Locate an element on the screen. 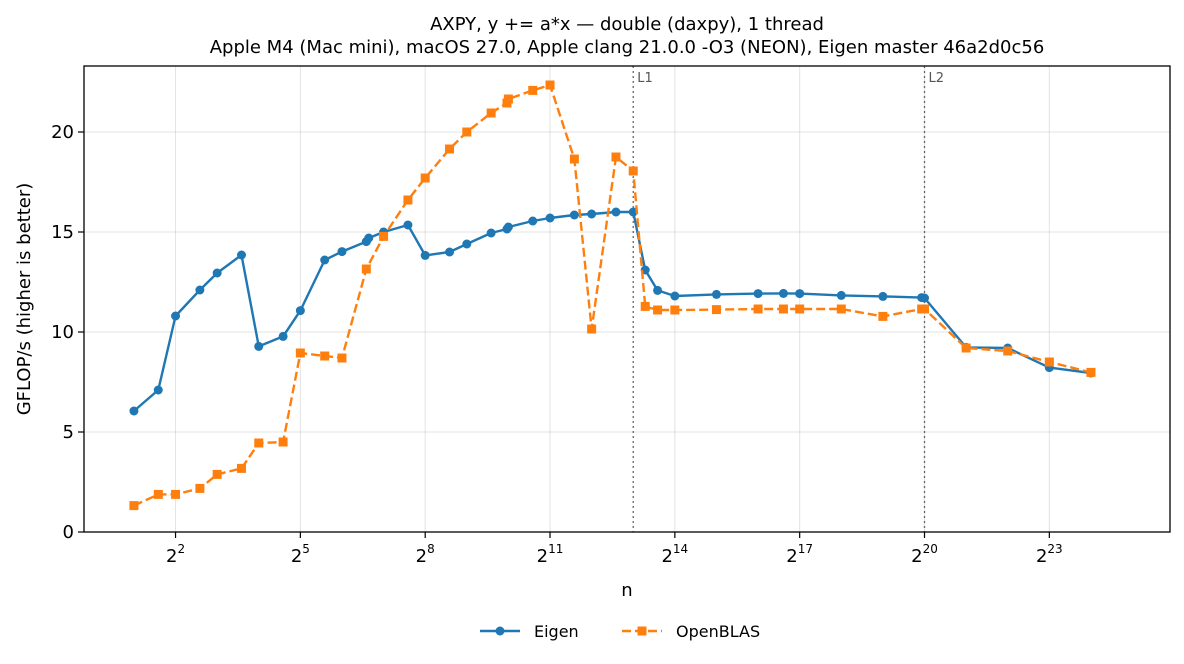 This screenshot has width=1184, height=664. legend-entry-eigen: Eigen is located at coordinates (529, 631).